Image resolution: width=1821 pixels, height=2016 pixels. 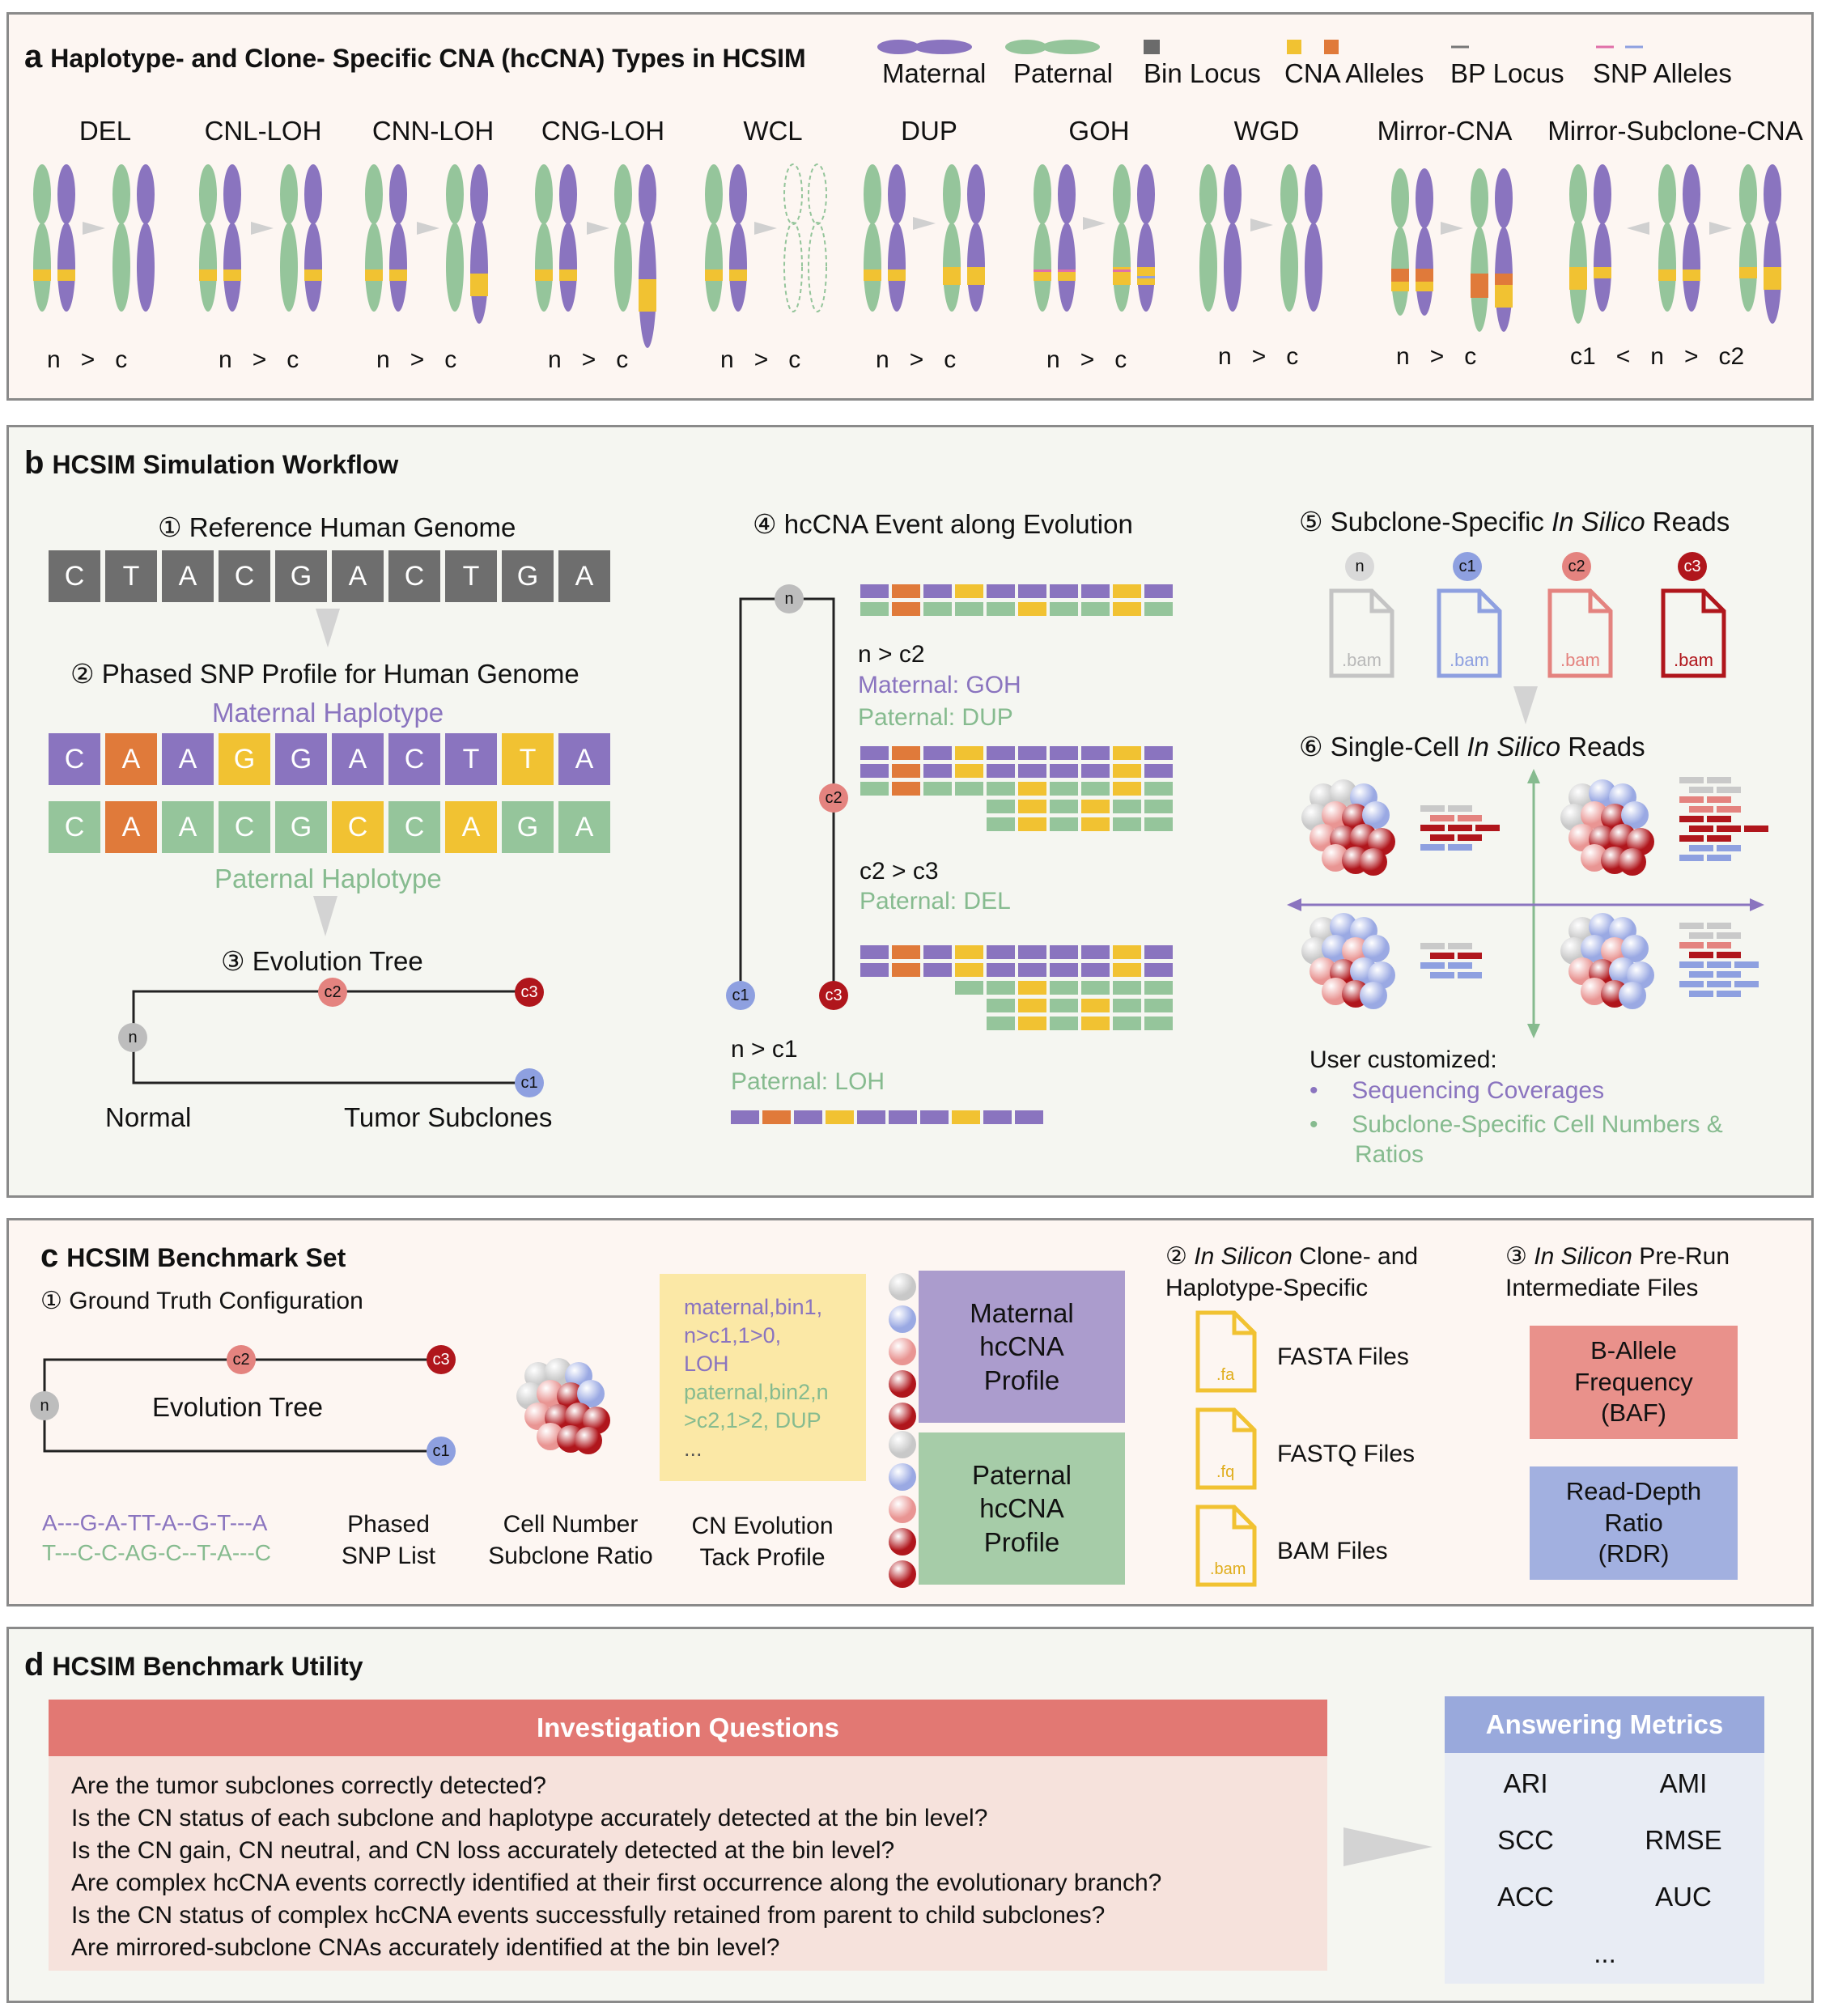 I want to click on cn-config-box, so click(x=763, y=1377).